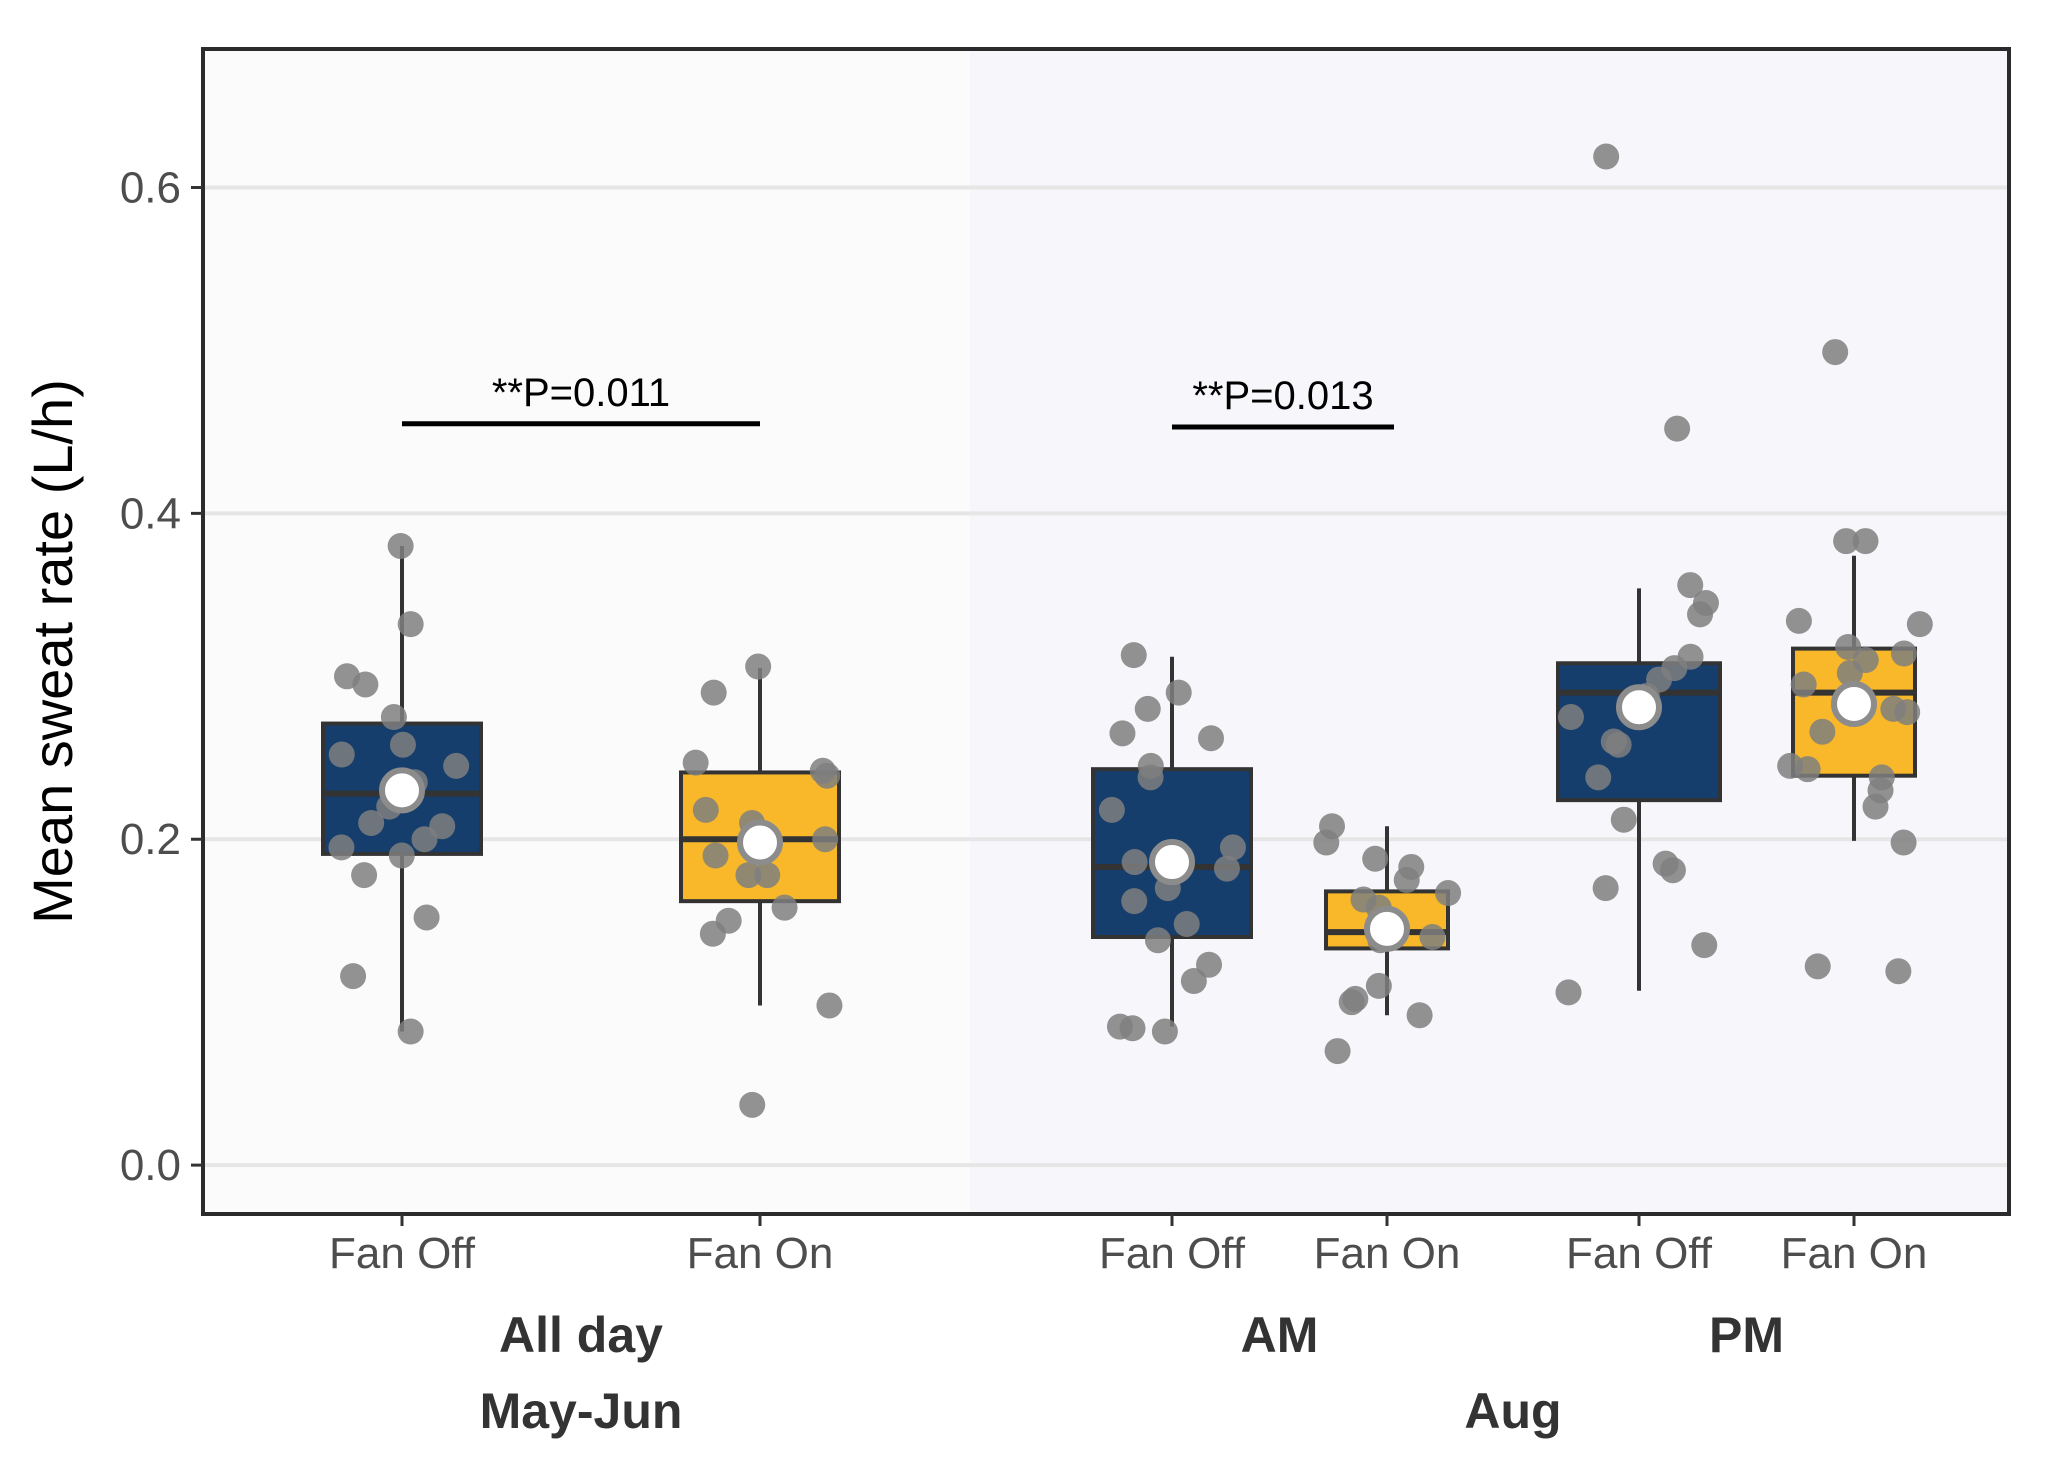  What do you see at coordinates (1280, 1335) in the screenshot?
I see `group-label: AM` at bounding box center [1280, 1335].